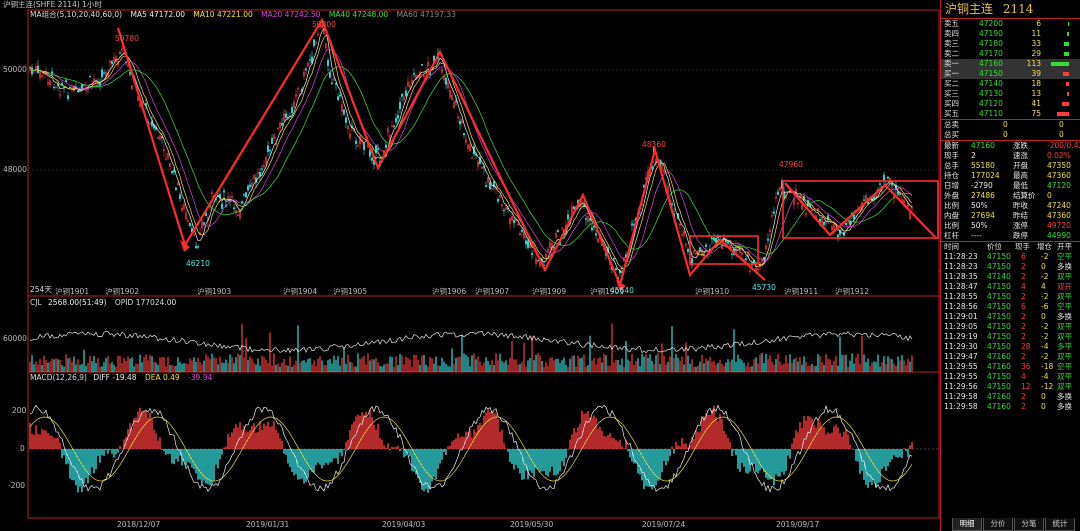  I want to click on panel-tab: 统计, so click(1060, 524).